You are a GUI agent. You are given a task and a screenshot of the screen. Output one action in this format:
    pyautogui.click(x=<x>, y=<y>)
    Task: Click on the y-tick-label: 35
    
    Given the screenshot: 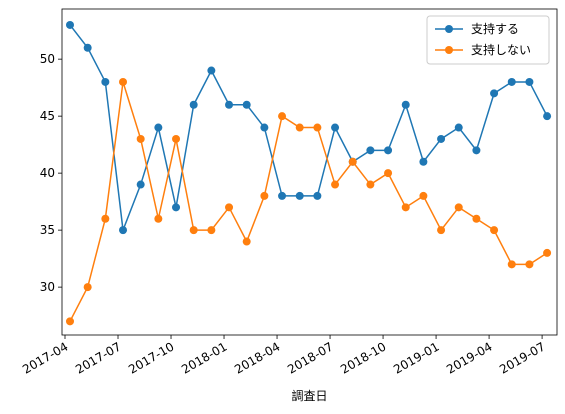 What is the action you would take?
    pyautogui.click(x=47, y=230)
    